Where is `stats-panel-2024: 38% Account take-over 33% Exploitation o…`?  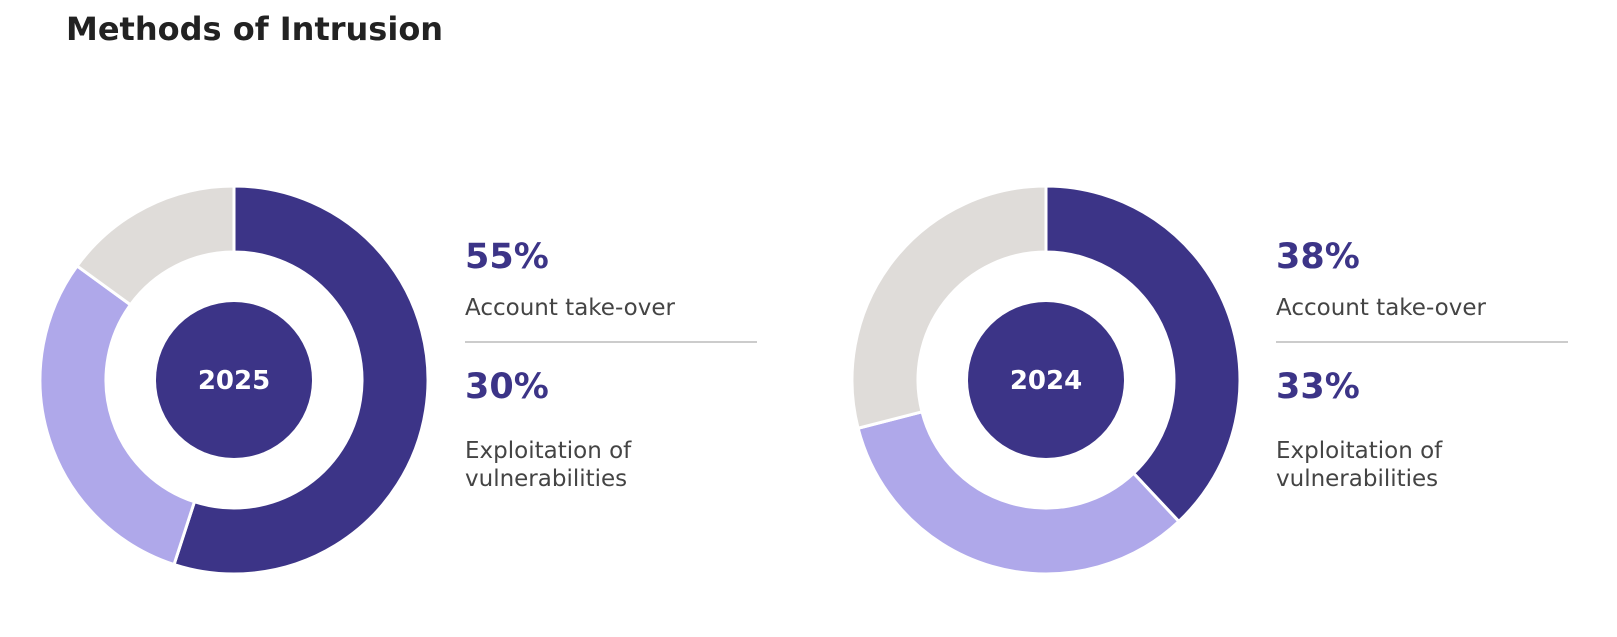
stats-panel-2024: 38% Account take-over 33% Exploitation o… is located at coordinates (1422, 366).